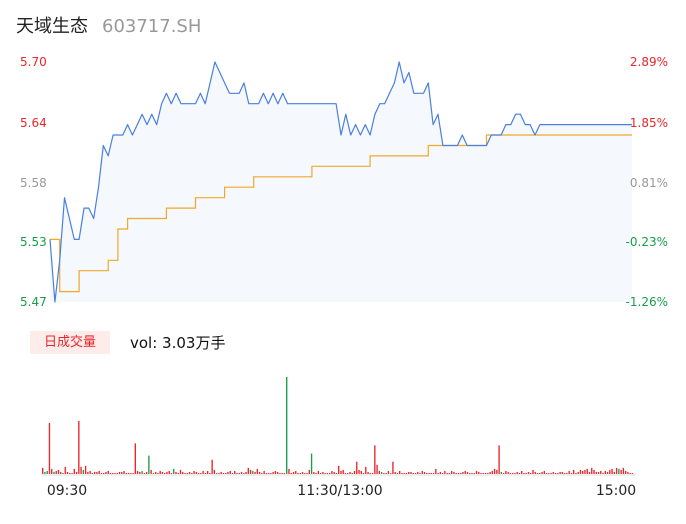 This screenshot has width=686, height=524. I want to click on y-right-tick-label: 0.81%, so click(649, 183).